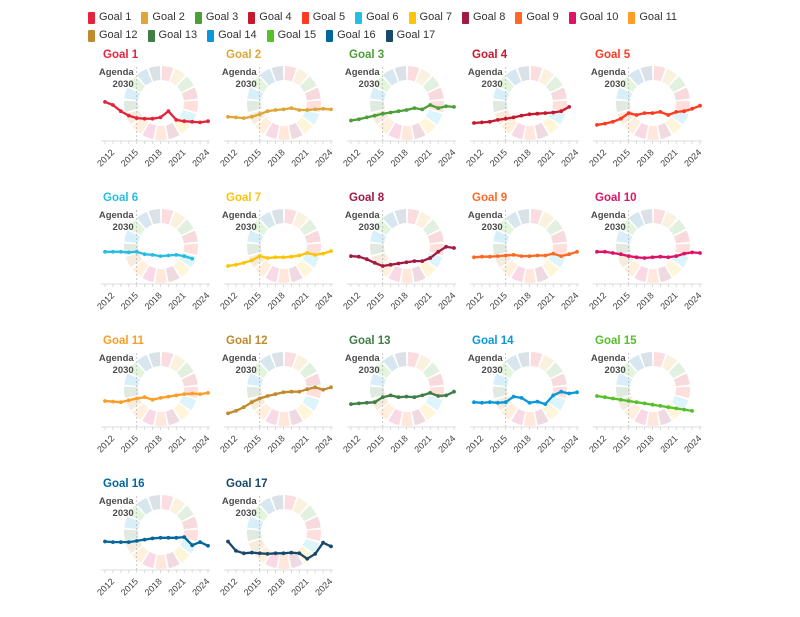 The image size is (800, 617). I want to click on legend-item-goal-12: Goal 12, so click(113, 35).